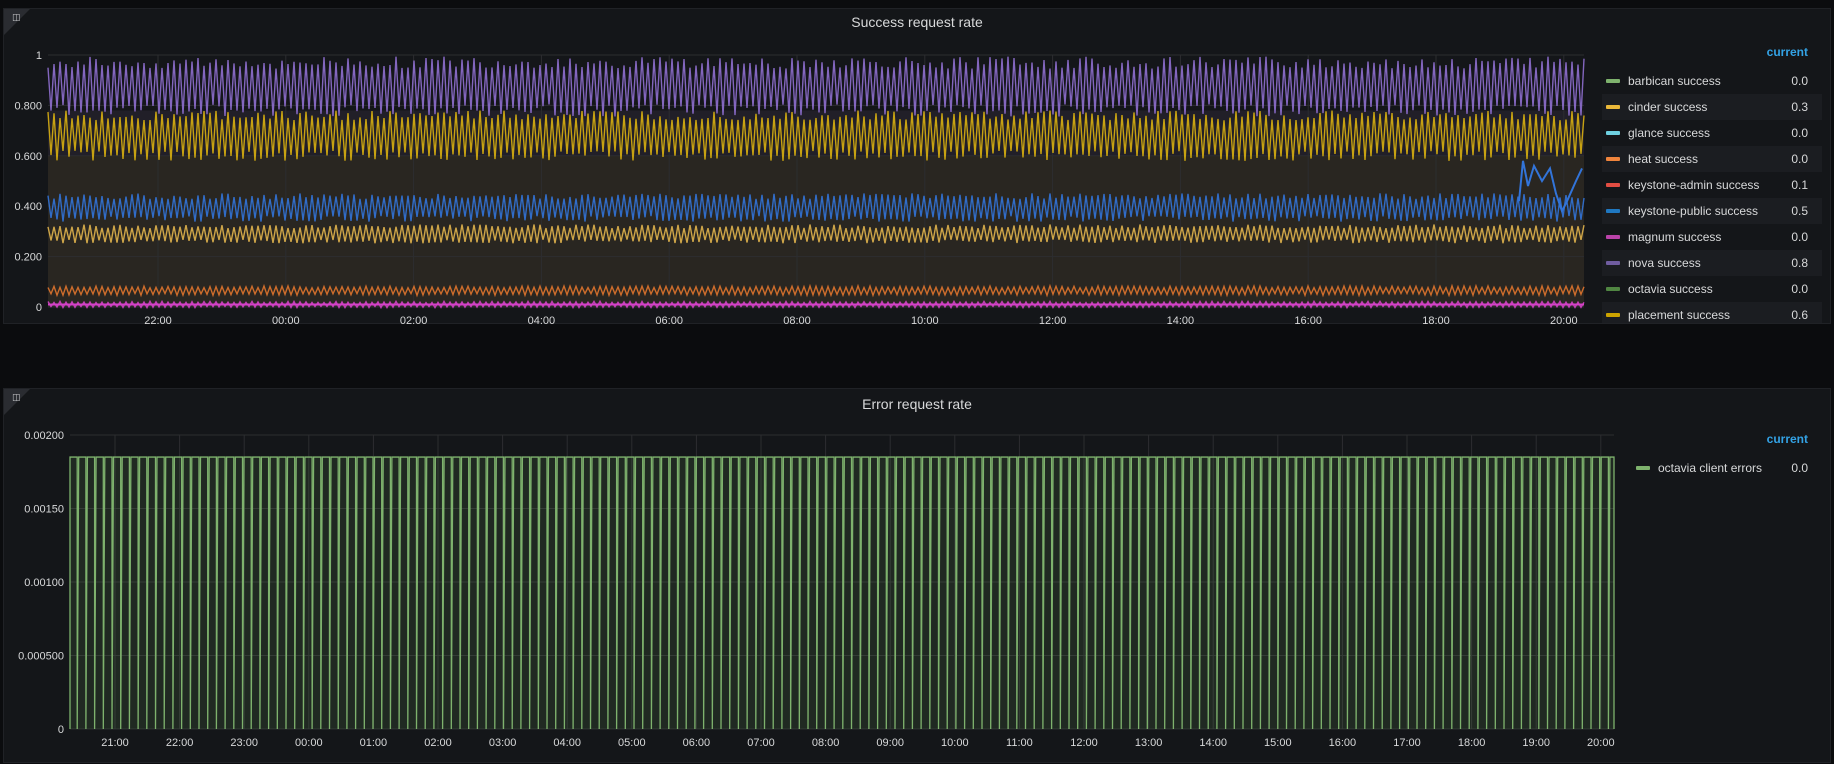 Image resolution: width=1834 pixels, height=764 pixels. I want to click on x-tick-label: 19:00, so click(1536, 743).